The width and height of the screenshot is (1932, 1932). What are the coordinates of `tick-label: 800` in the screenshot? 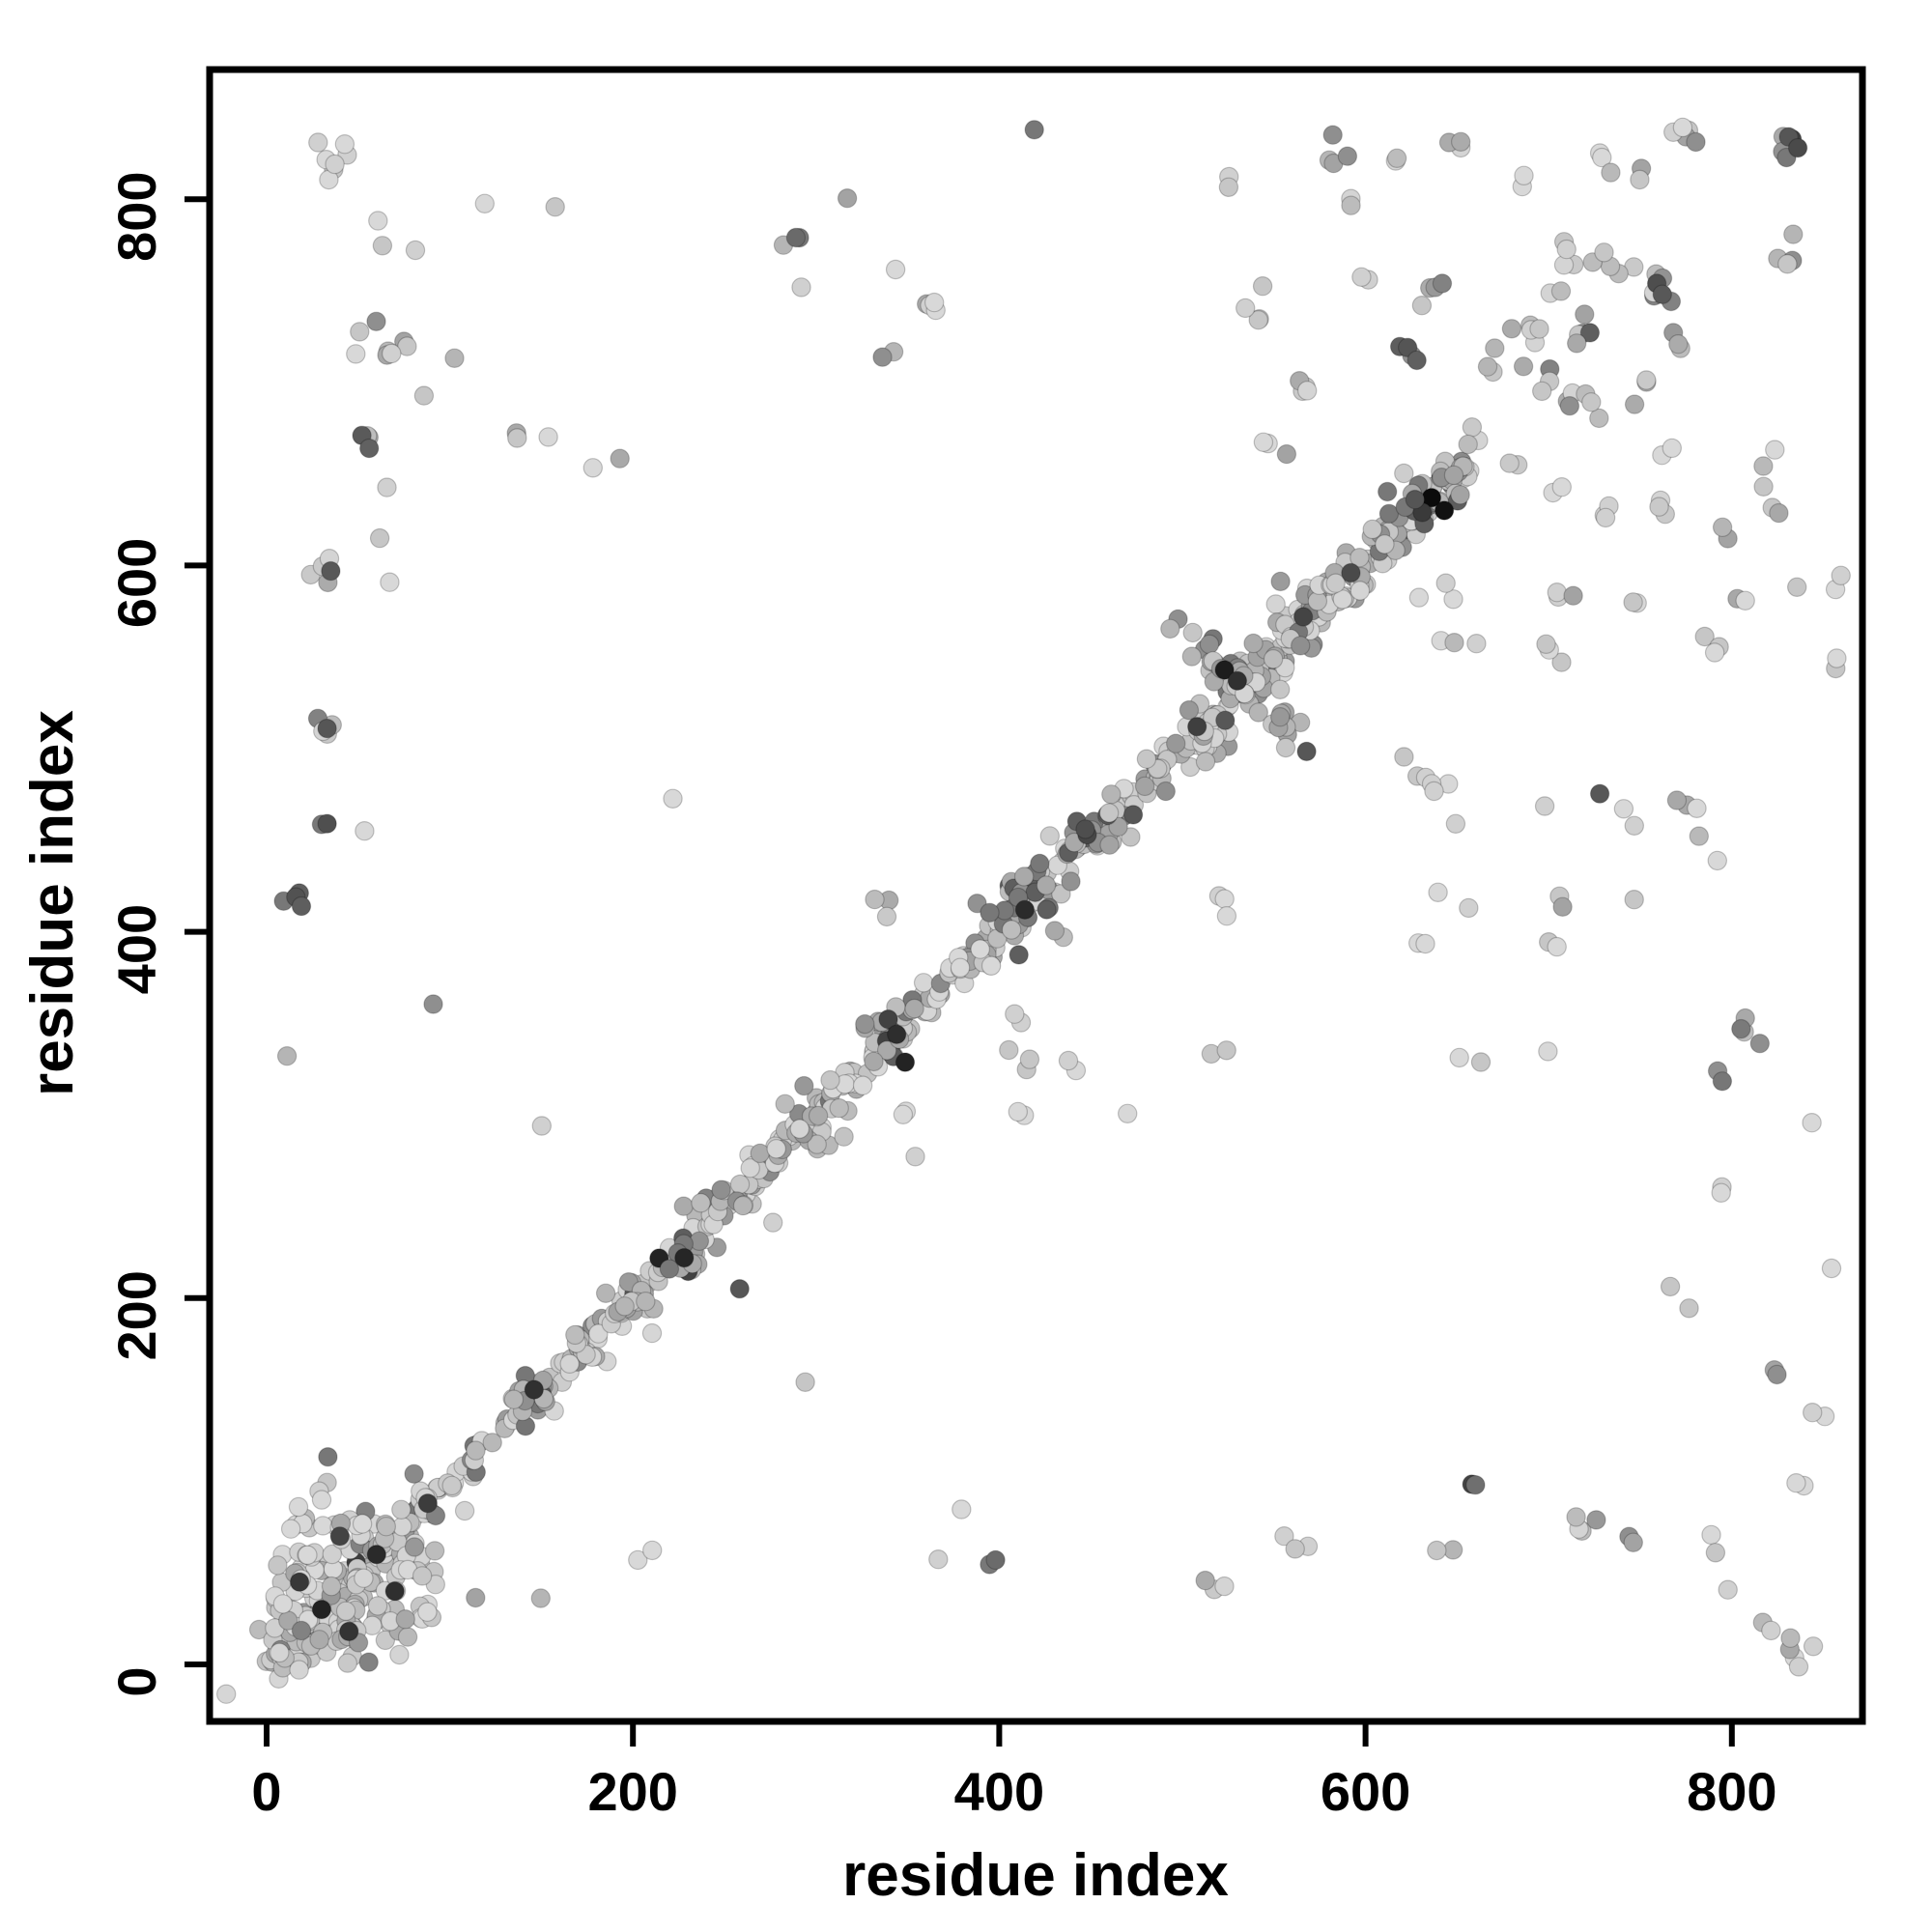 It's located at (1731, 1791).